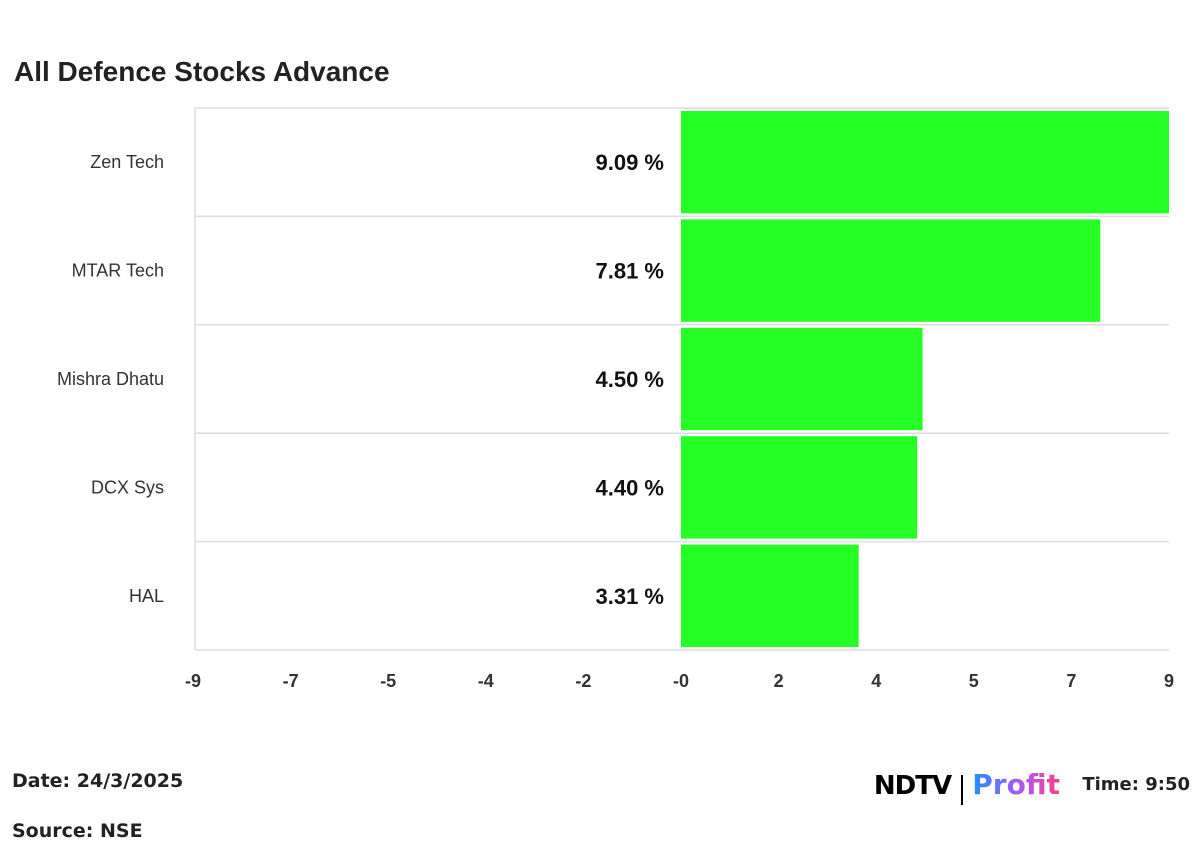 The width and height of the screenshot is (1200, 842). Describe the element at coordinates (912, 786) in the screenshot. I see `logo-ndtv: NDTV` at that location.